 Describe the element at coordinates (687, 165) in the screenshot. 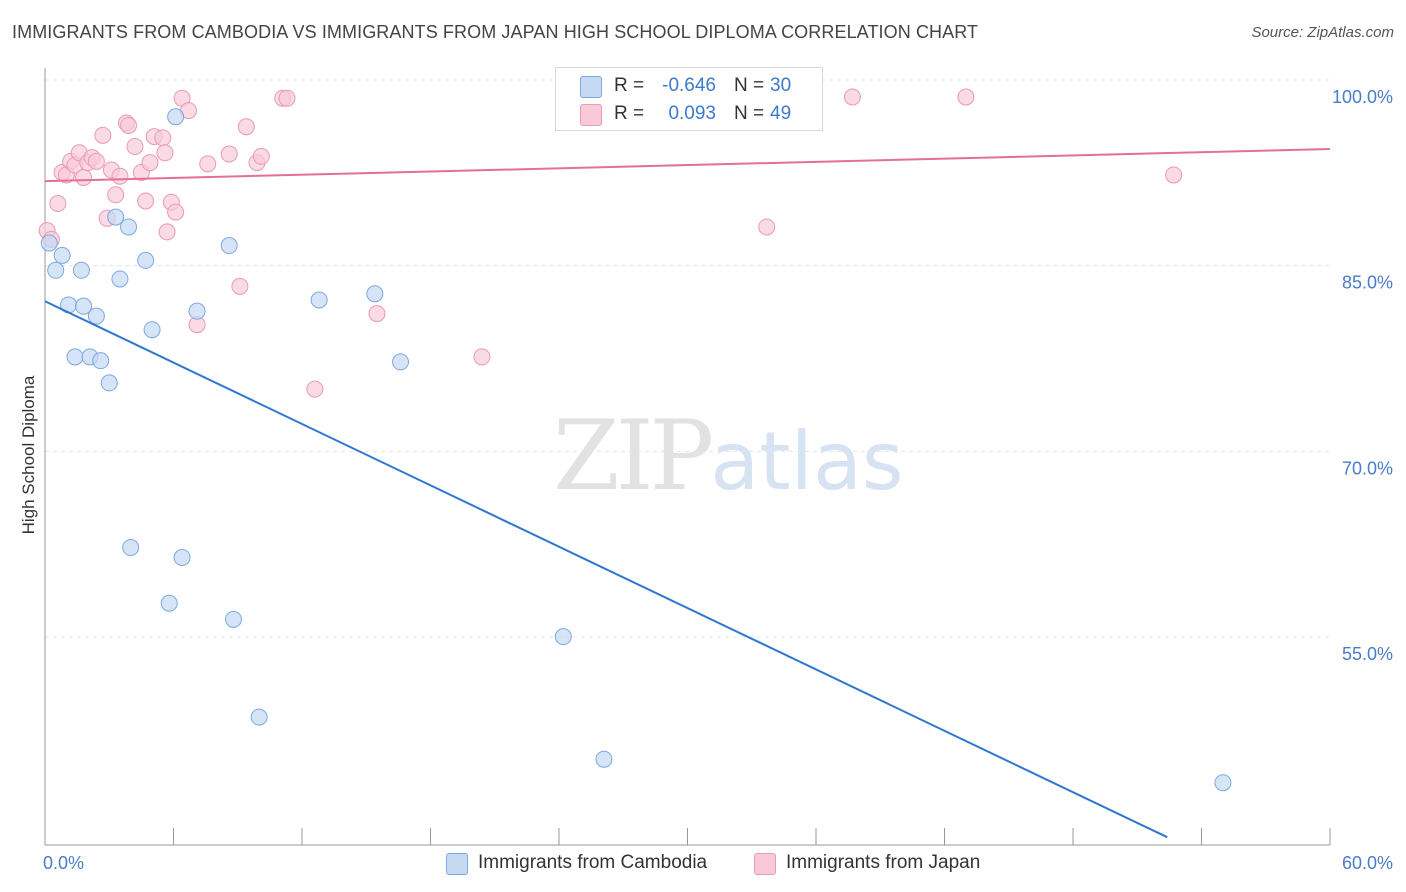

I see `japan-trend-line` at that location.